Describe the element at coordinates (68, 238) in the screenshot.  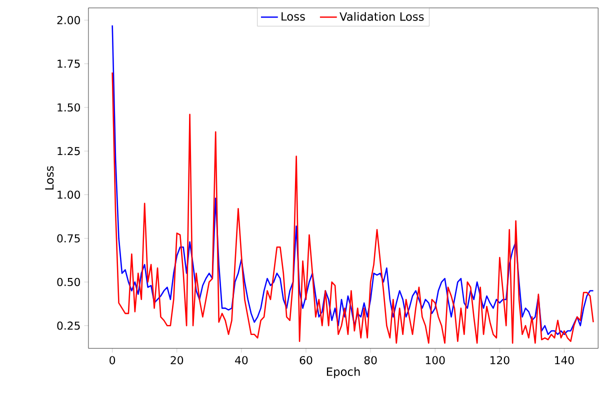
I see `y-tick-label: 0.75` at that location.